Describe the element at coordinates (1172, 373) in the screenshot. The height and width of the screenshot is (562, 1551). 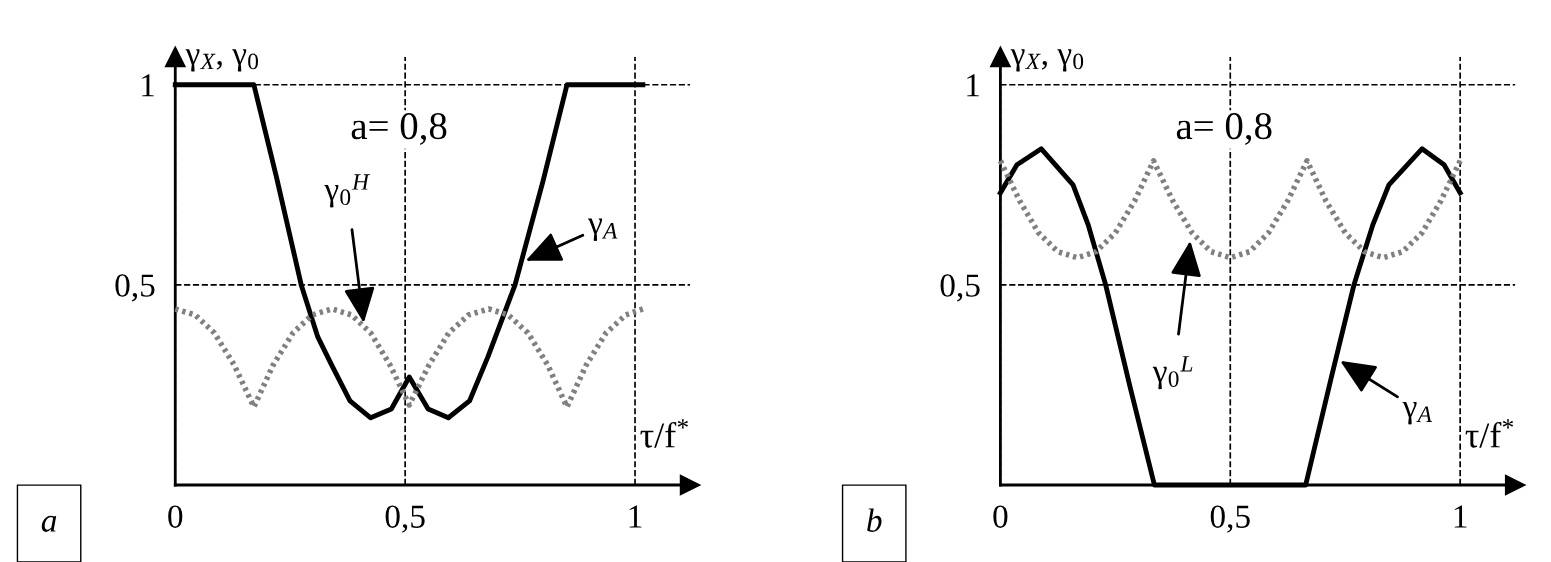
I see `annotation: γ$_{0}$$^{L}$` at that location.